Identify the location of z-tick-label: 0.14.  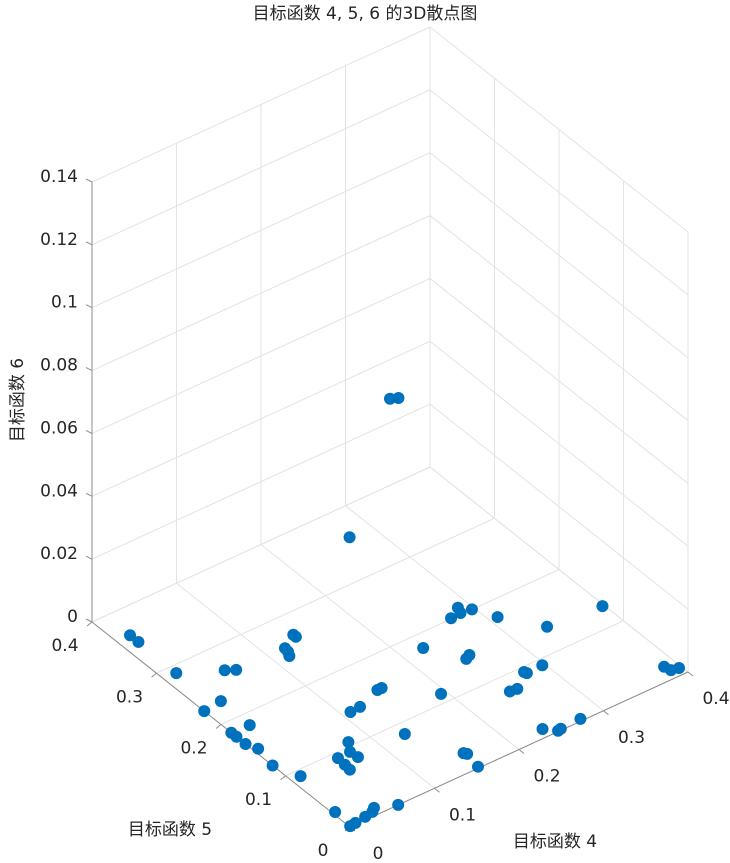
(59, 177).